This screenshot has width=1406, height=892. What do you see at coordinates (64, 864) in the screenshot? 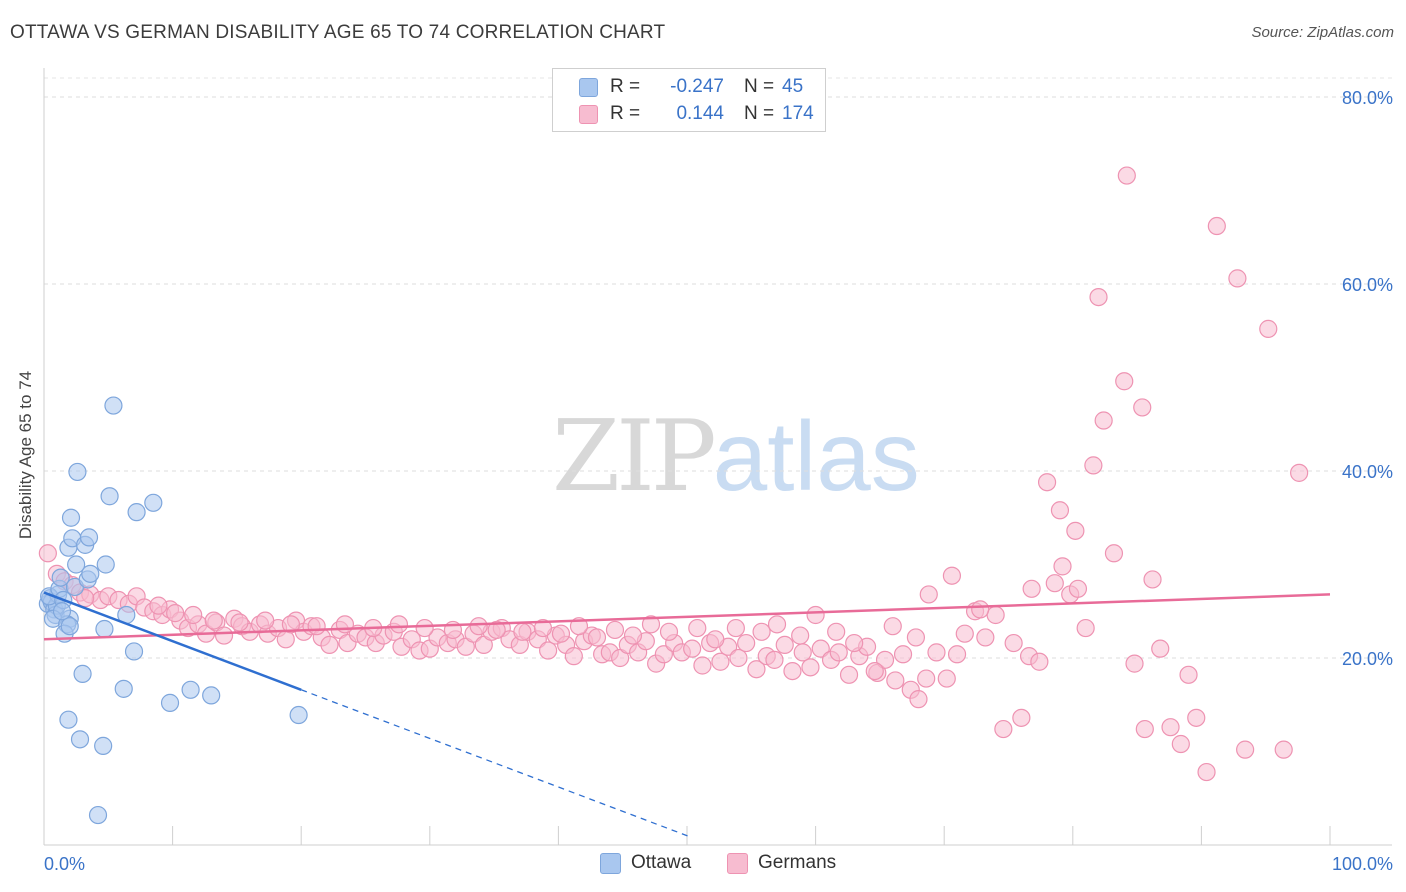
I see `x-tick-label: 0.0%` at bounding box center [64, 864].